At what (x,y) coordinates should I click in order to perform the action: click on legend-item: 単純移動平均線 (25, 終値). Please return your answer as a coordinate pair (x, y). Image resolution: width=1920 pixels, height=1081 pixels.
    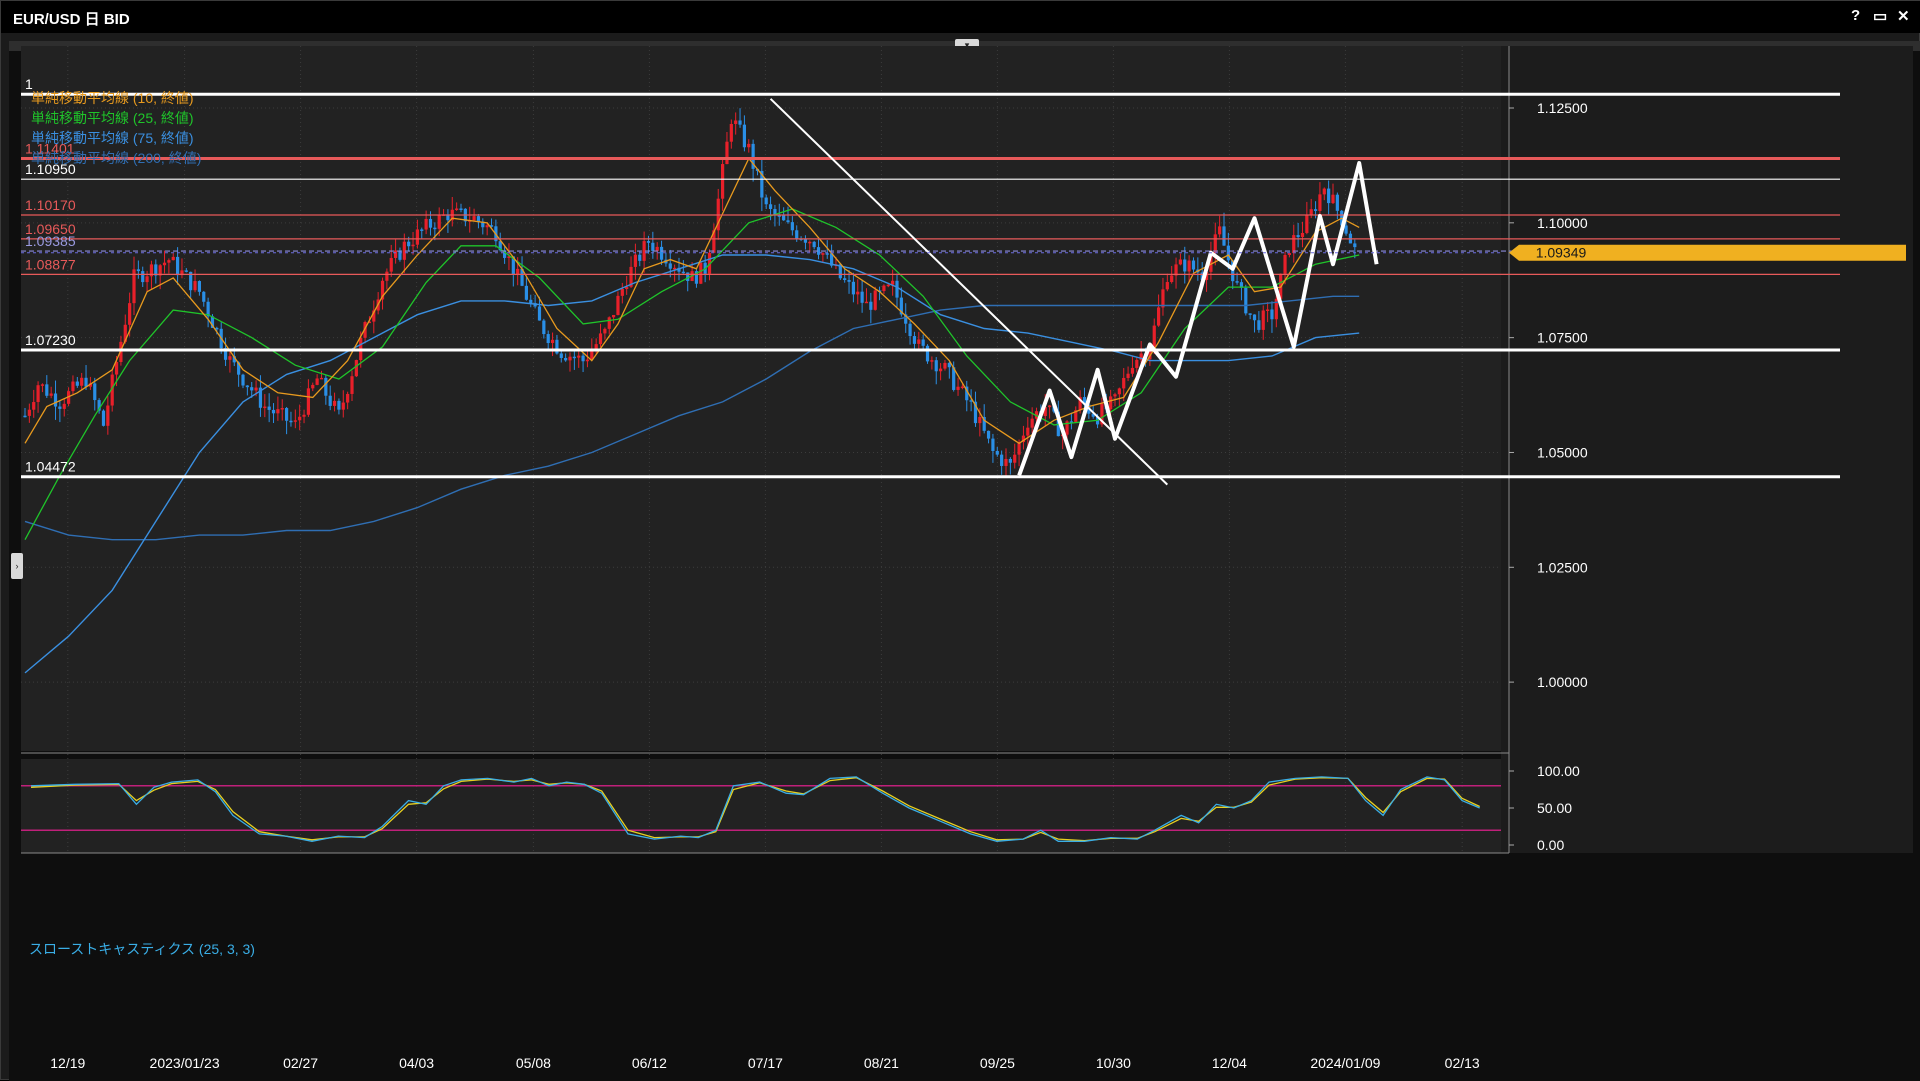
    Looking at the image, I should click on (112, 118).